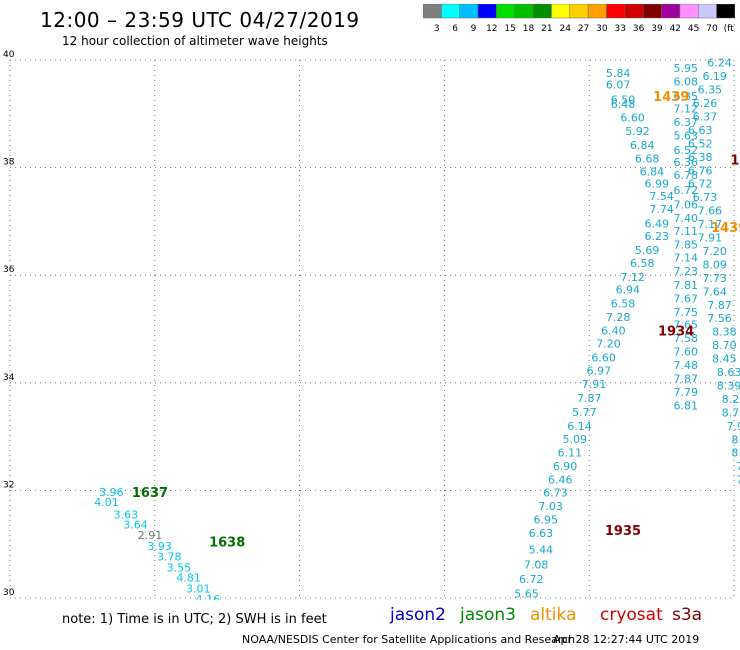 The image size is (740, 650). I want to click on color-scale-tick: 45, so click(693, 29).